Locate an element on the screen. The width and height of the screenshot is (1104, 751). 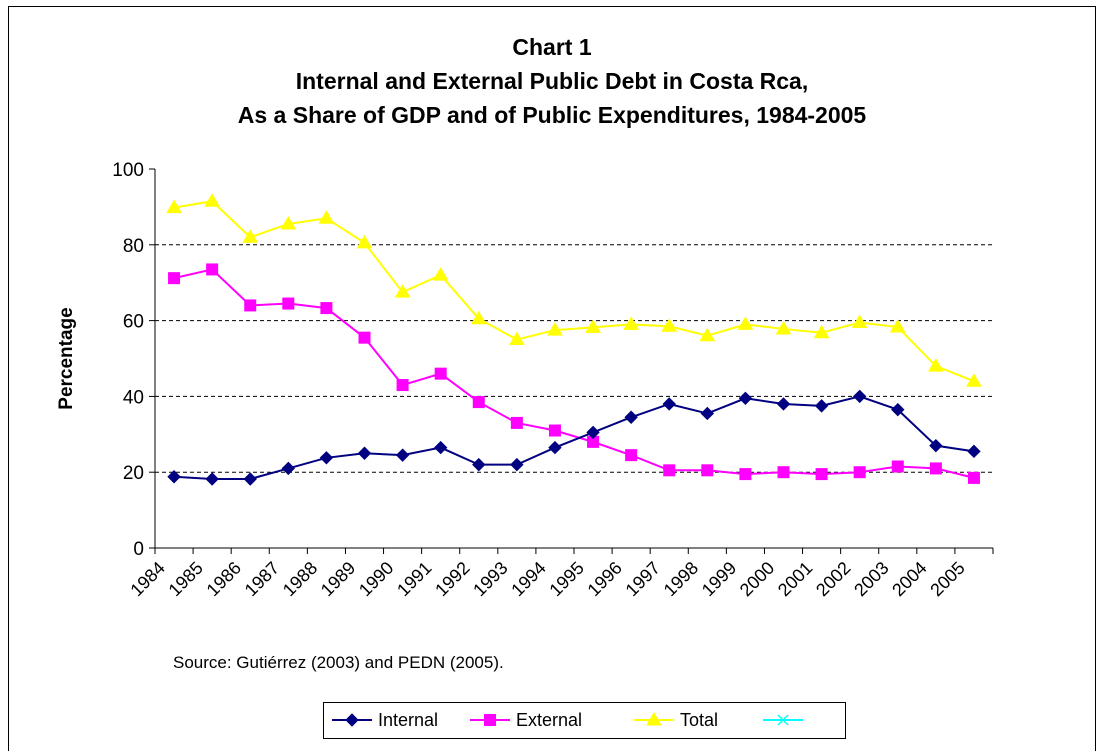
x-tick-label: 2001 is located at coordinates (795, 579).